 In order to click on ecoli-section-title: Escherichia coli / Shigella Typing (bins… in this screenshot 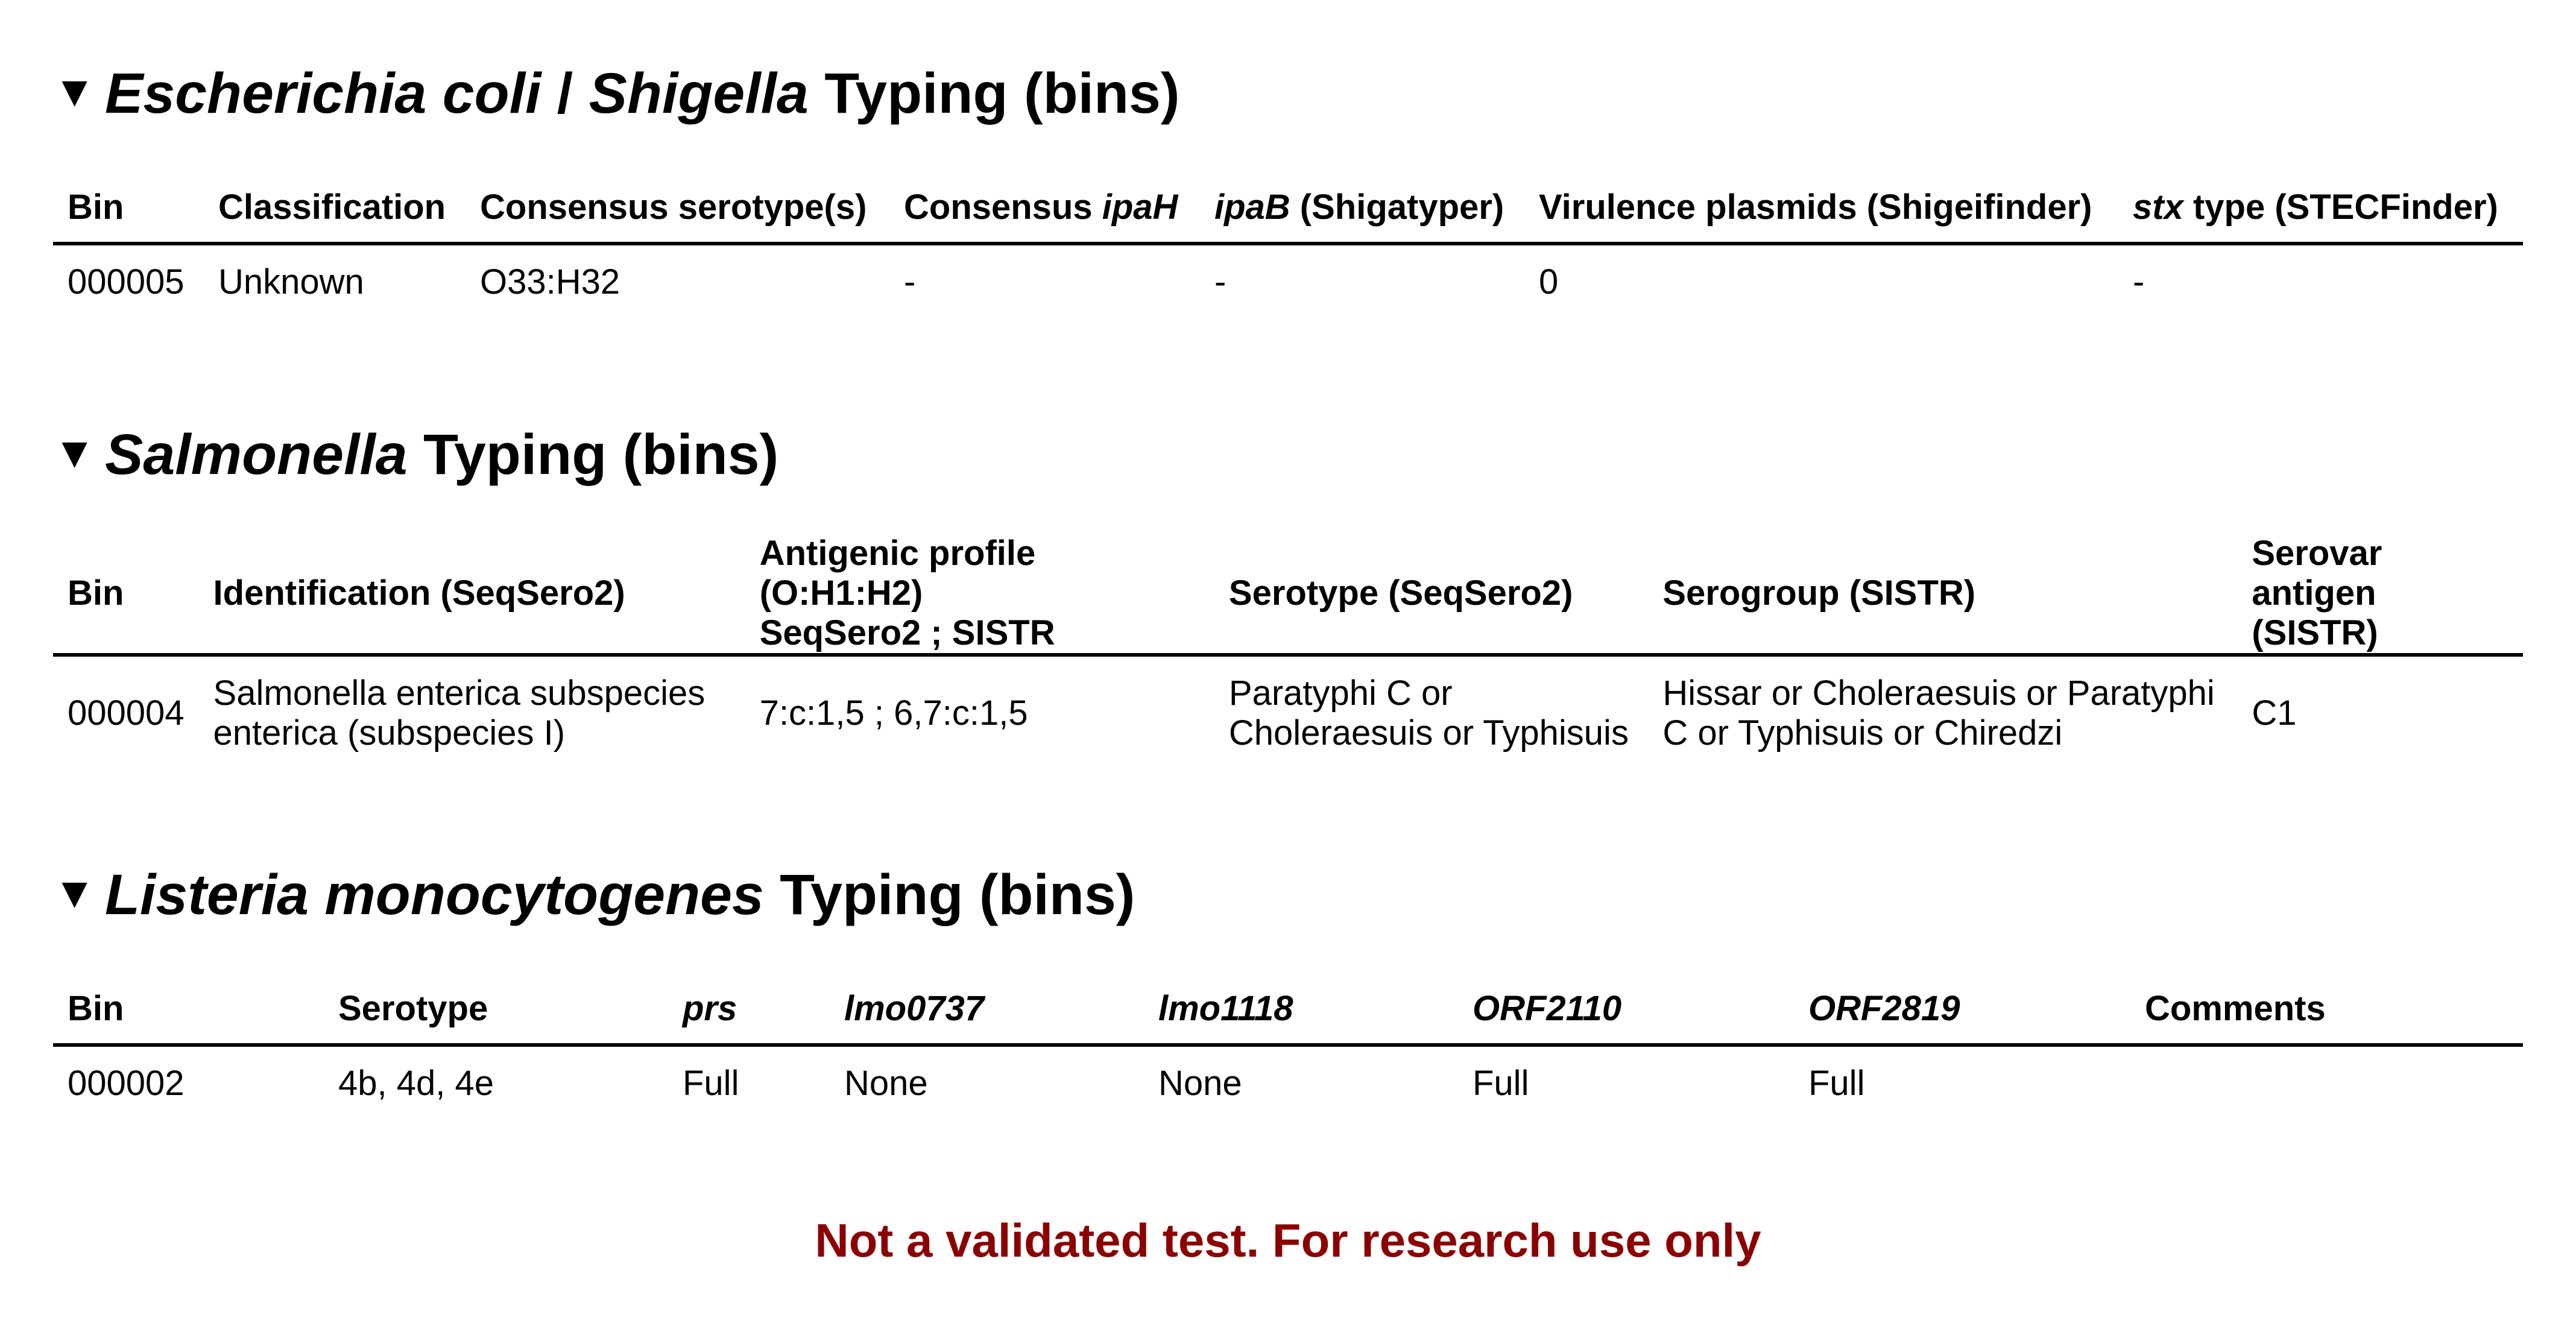, I will do `click(642, 93)`.